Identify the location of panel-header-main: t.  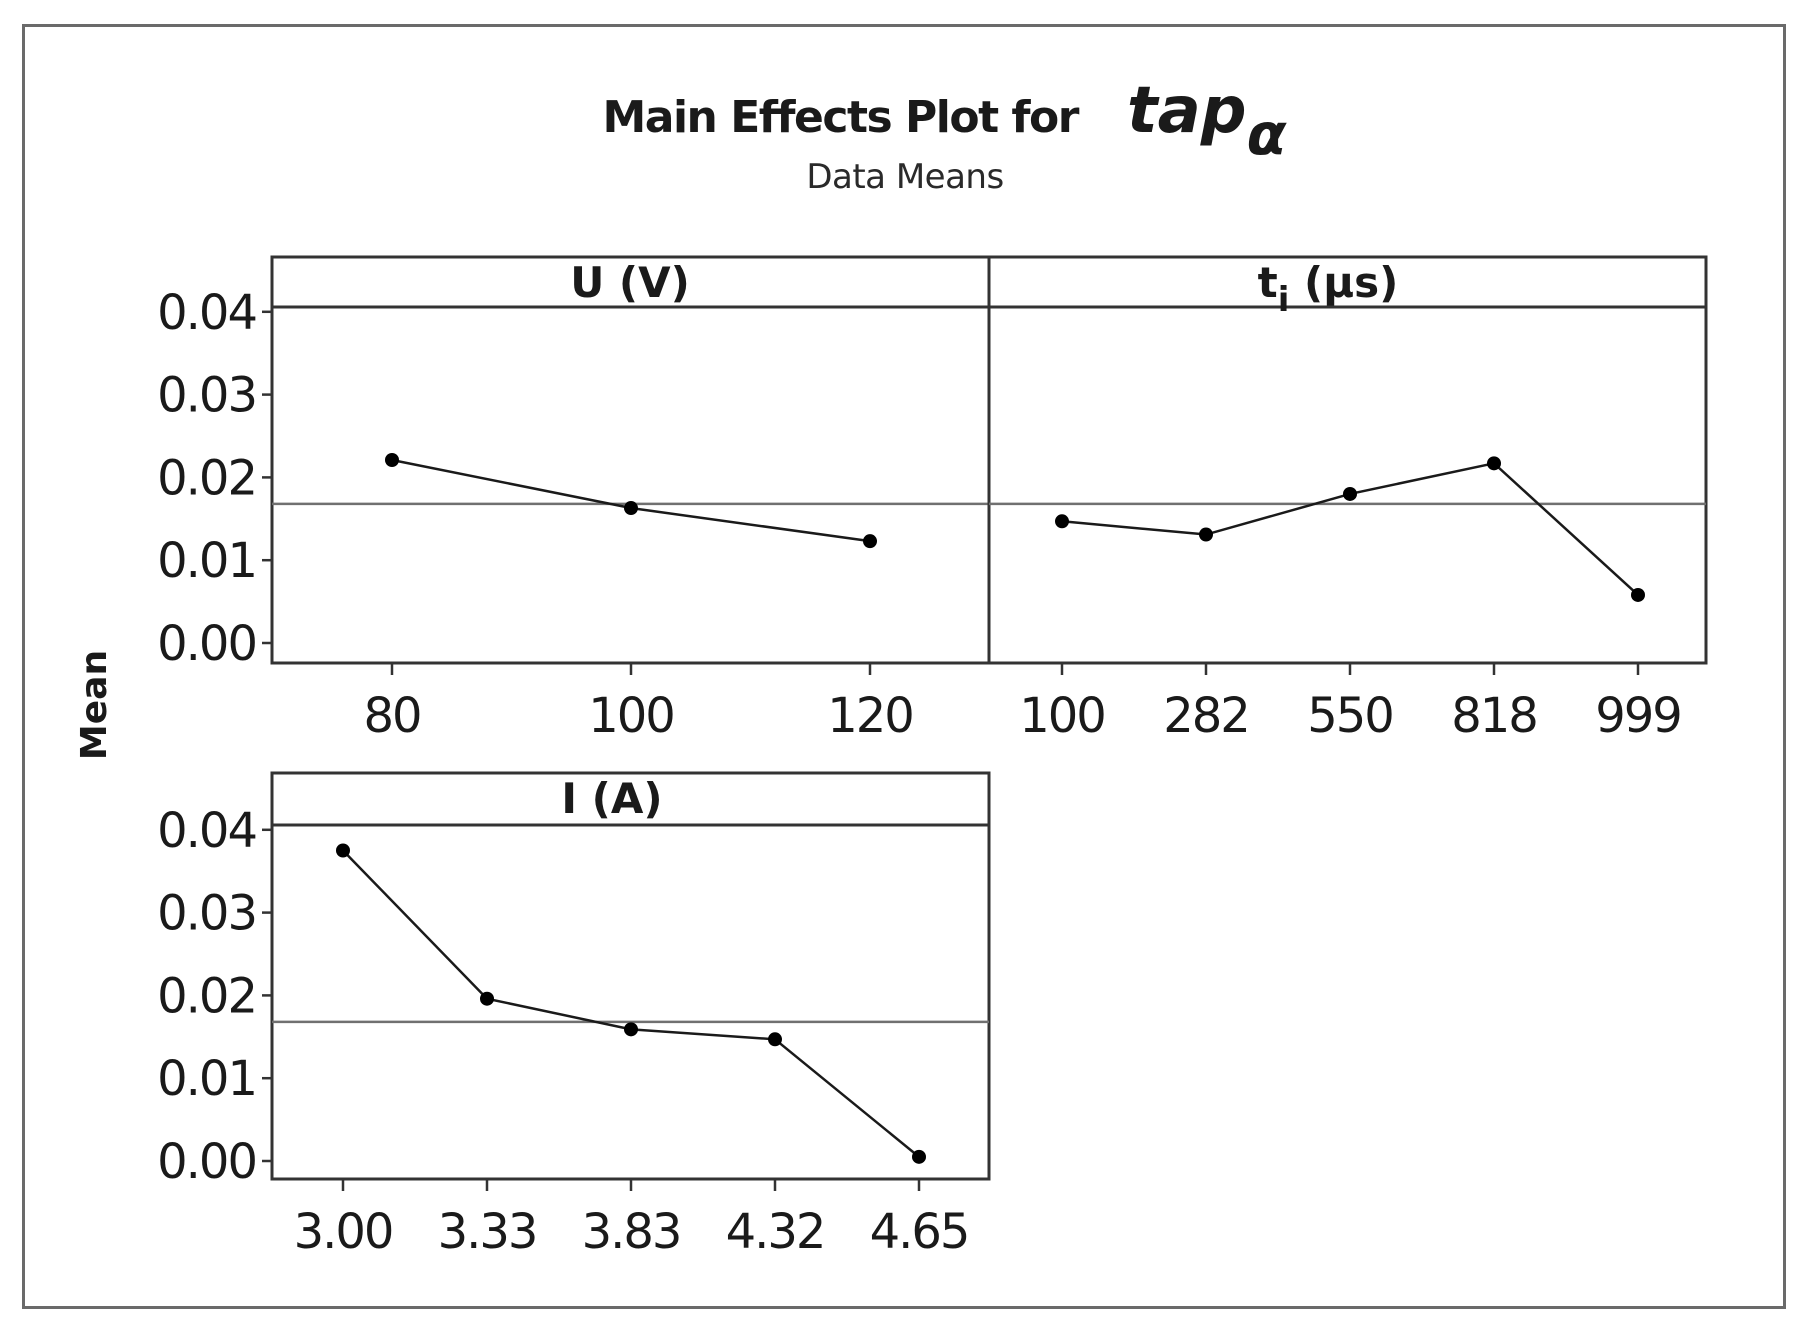
(1268, 282).